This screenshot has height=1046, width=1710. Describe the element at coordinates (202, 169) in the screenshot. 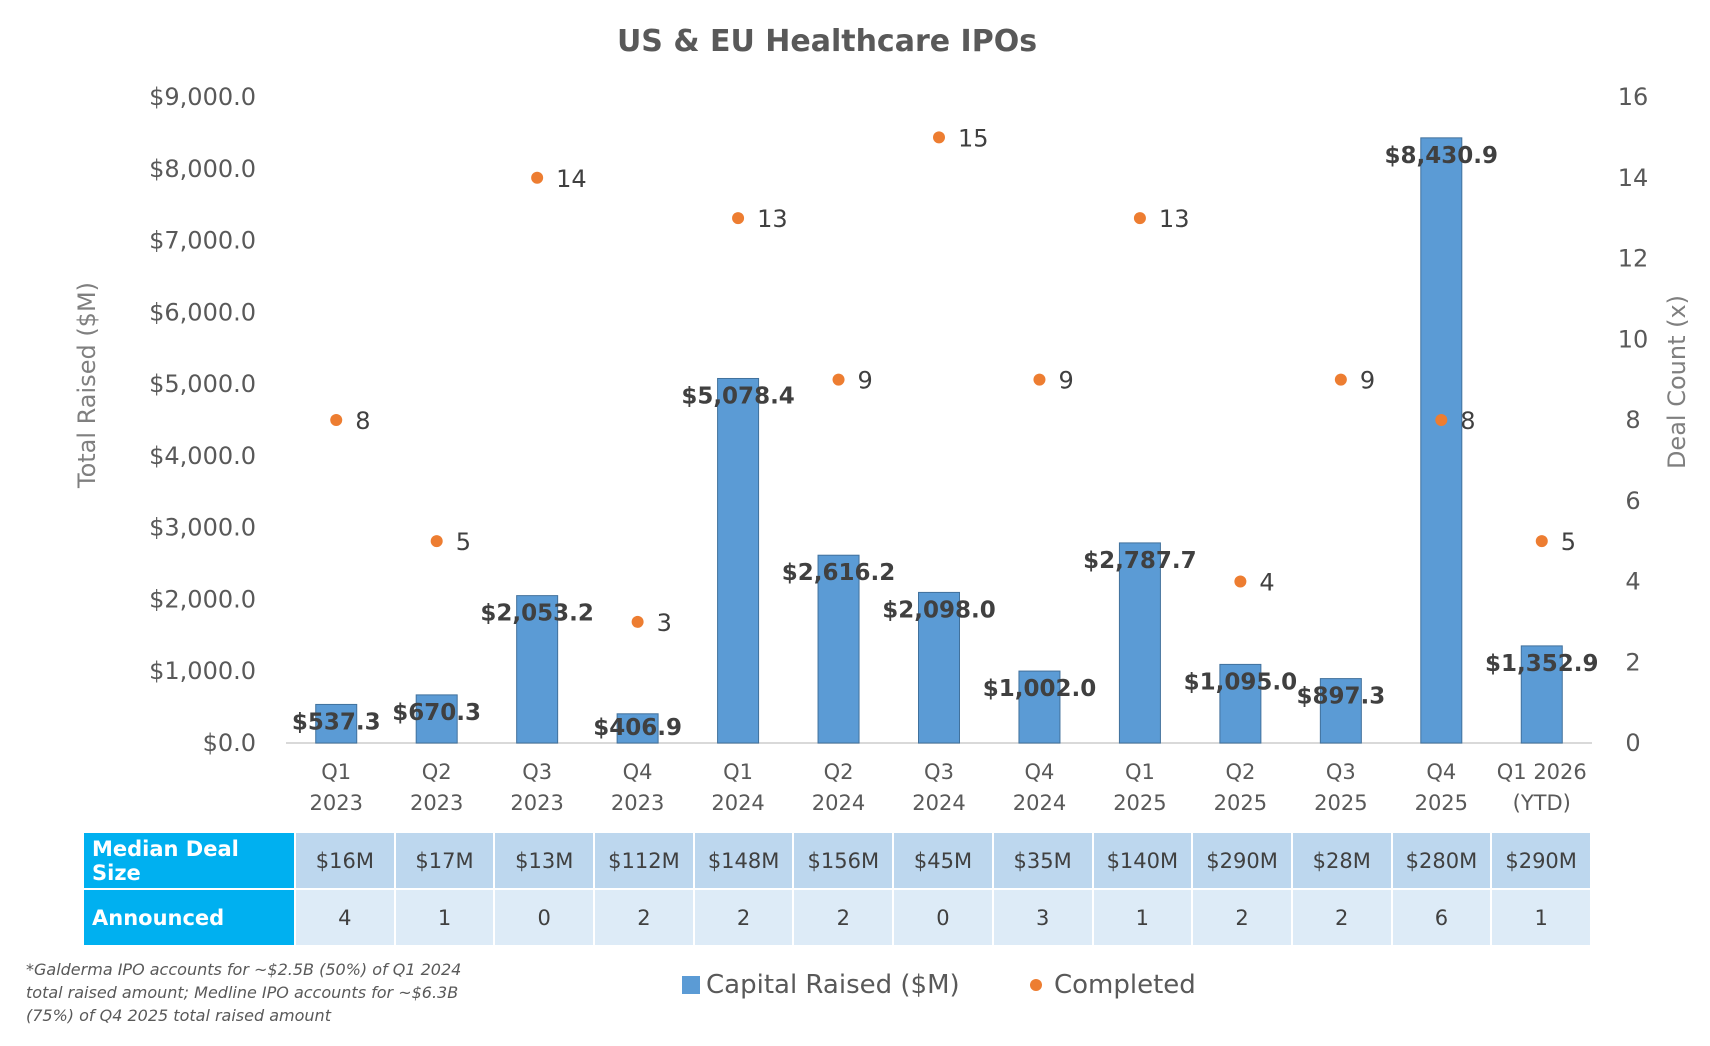

I see `y-tick-label: $8,000.0` at that location.